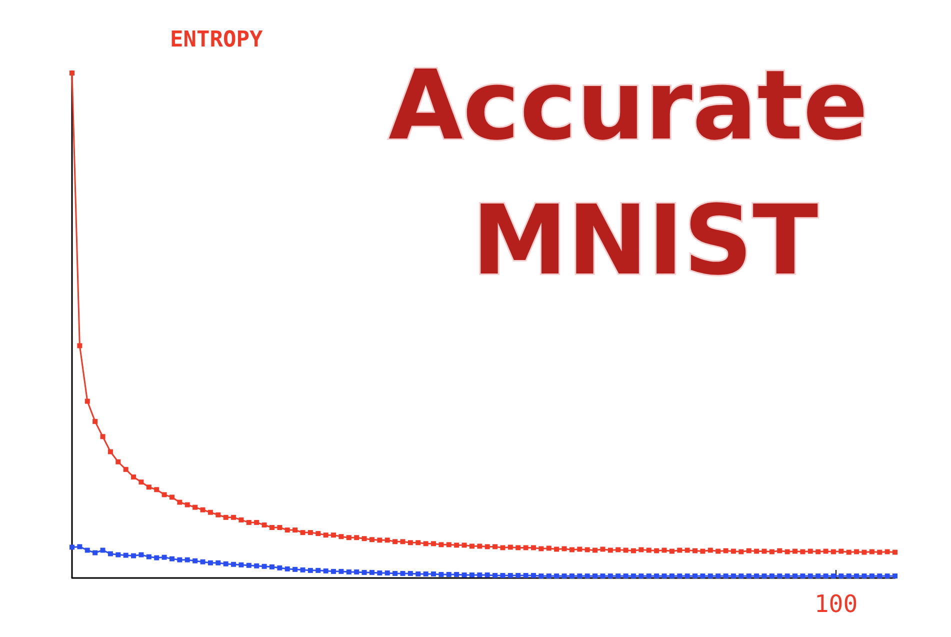 The height and width of the screenshot is (637, 951). Describe the element at coordinates (836, 604) in the screenshot. I see `text: 100` at that location.